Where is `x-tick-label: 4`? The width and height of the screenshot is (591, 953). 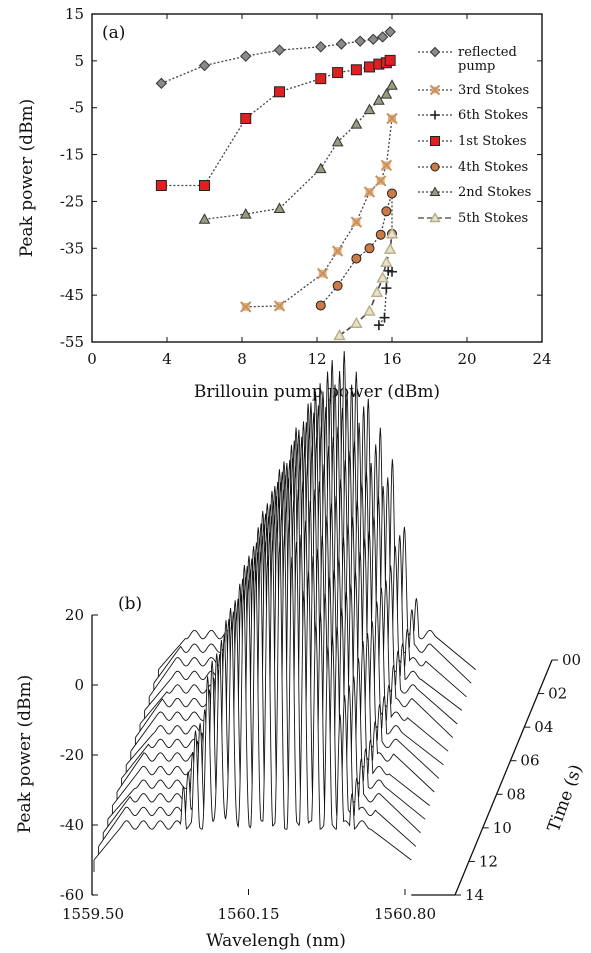 x-tick-label: 4 is located at coordinates (167, 359).